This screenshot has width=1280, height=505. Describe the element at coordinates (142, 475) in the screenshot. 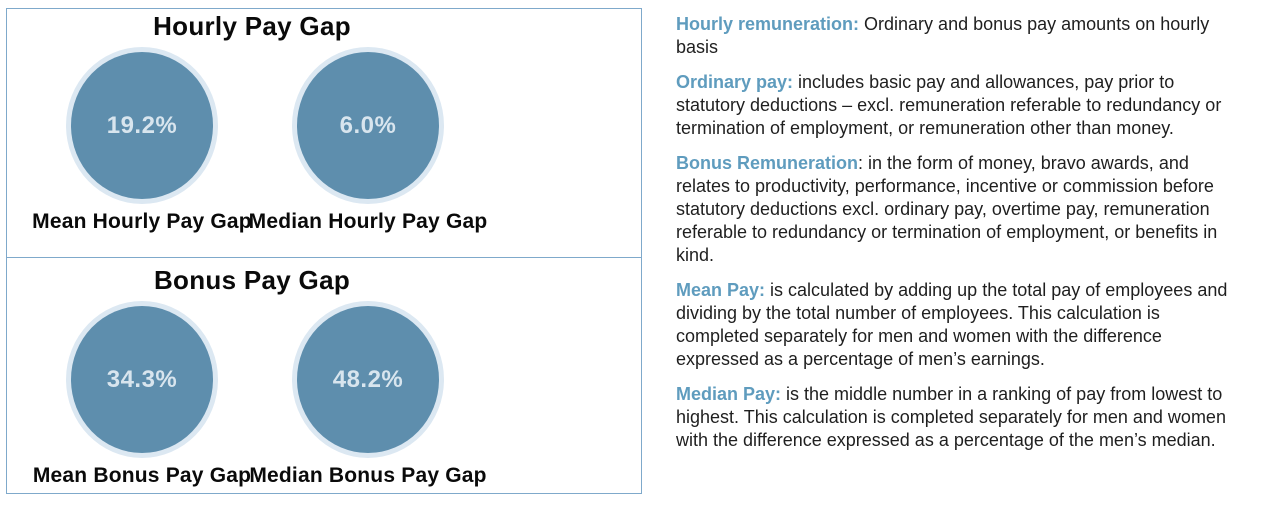

I see `mean-bonus-label: Mean Bonus Pay Gap` at that location.